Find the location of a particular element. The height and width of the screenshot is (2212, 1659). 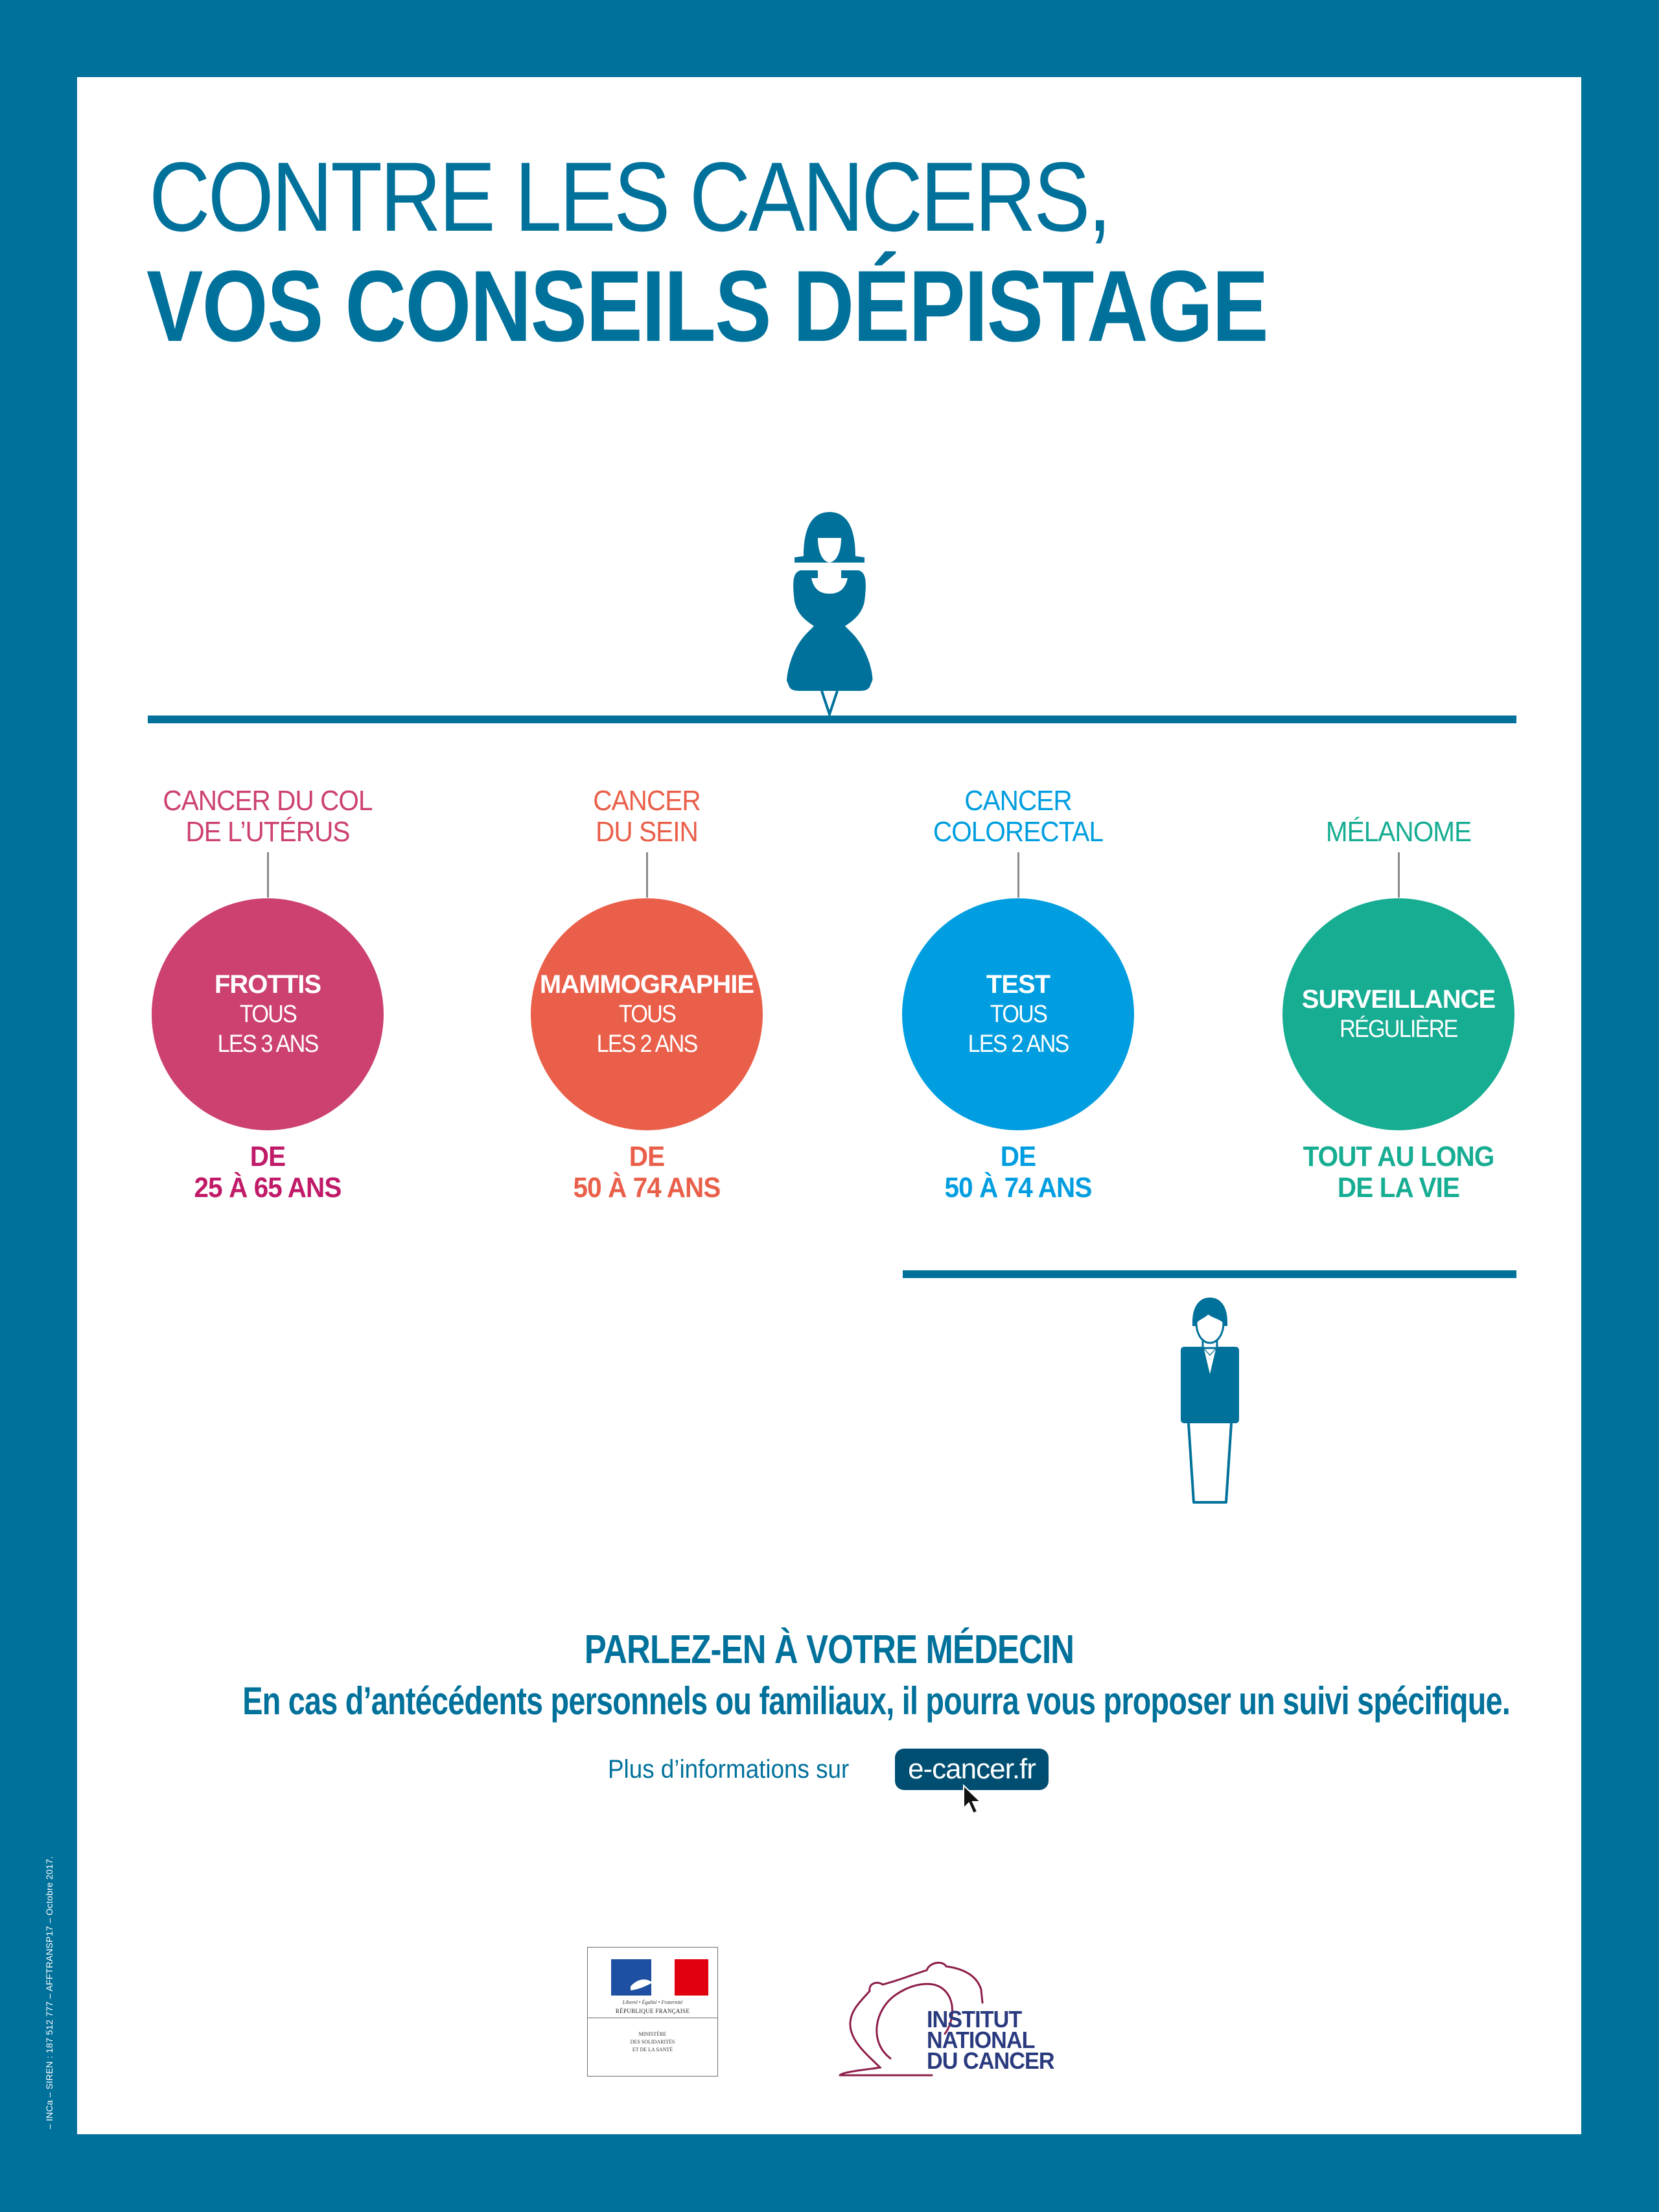

rf-motto: Liberté • Égalité • Fraternité is located at coordinates (652, 2002).